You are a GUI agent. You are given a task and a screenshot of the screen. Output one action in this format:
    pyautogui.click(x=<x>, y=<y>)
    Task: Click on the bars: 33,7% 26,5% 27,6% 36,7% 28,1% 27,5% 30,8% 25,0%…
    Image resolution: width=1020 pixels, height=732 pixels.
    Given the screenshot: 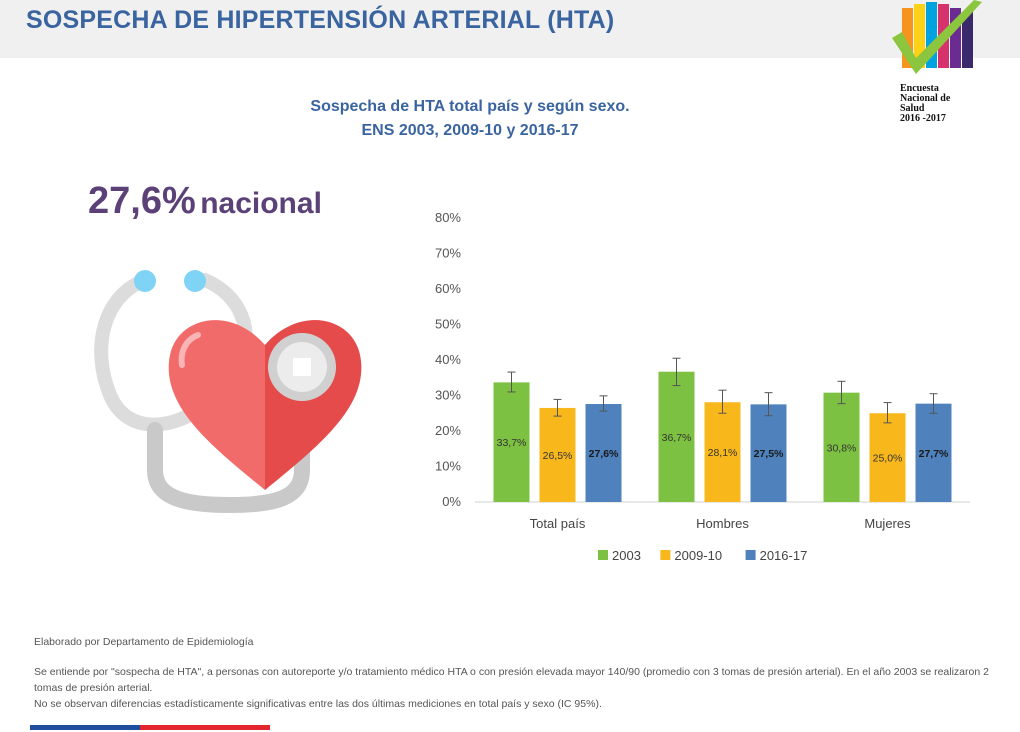 What is the action you would take?
    pyautogui.click(x=722, y=429)
    